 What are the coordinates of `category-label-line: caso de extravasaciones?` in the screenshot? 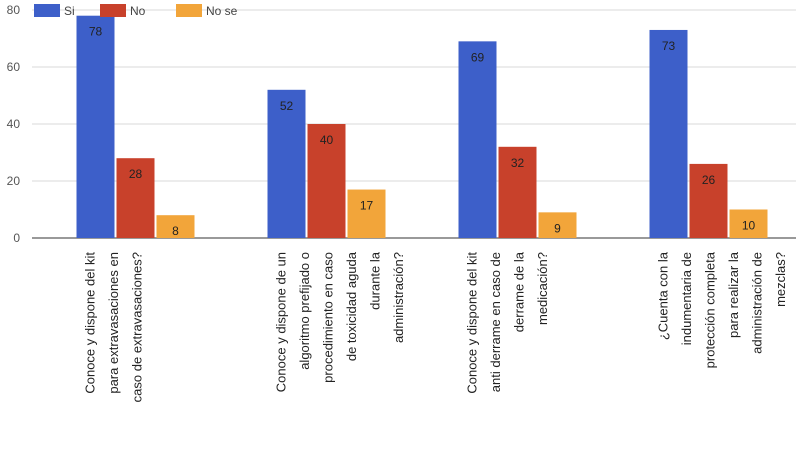 It's located at (137, 327).